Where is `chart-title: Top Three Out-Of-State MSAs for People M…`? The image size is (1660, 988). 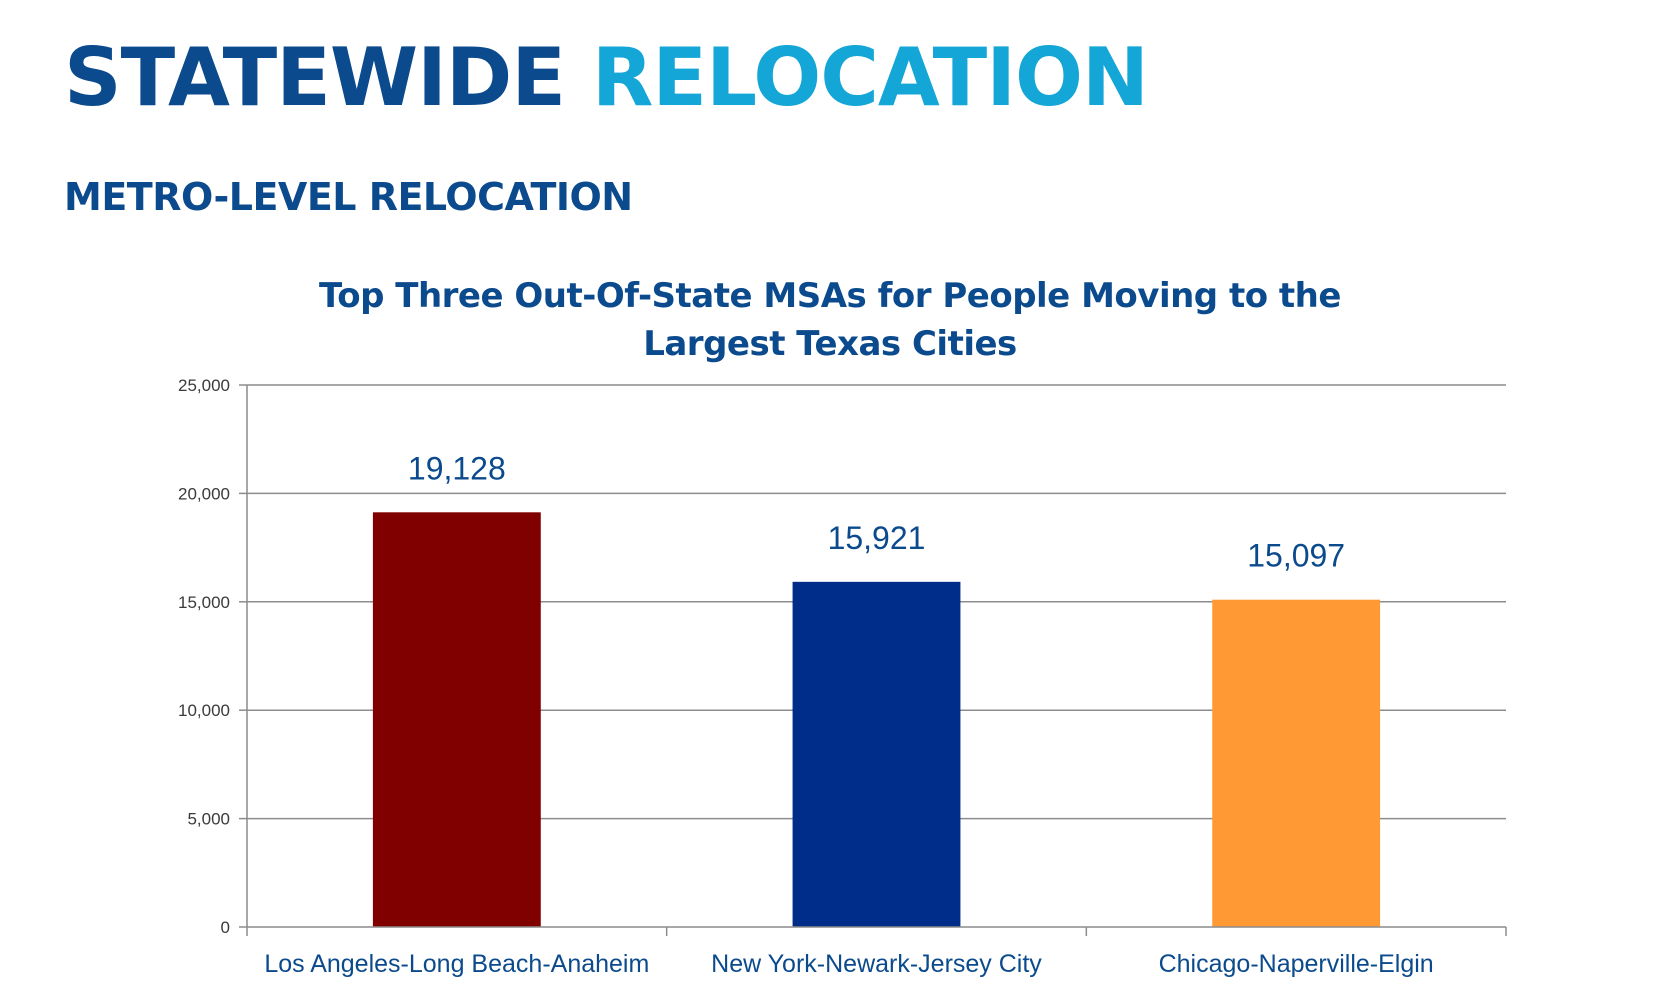
chart-title: Top Three Out-Of-State MSAs for People M… is located at coordinates (830, 320).